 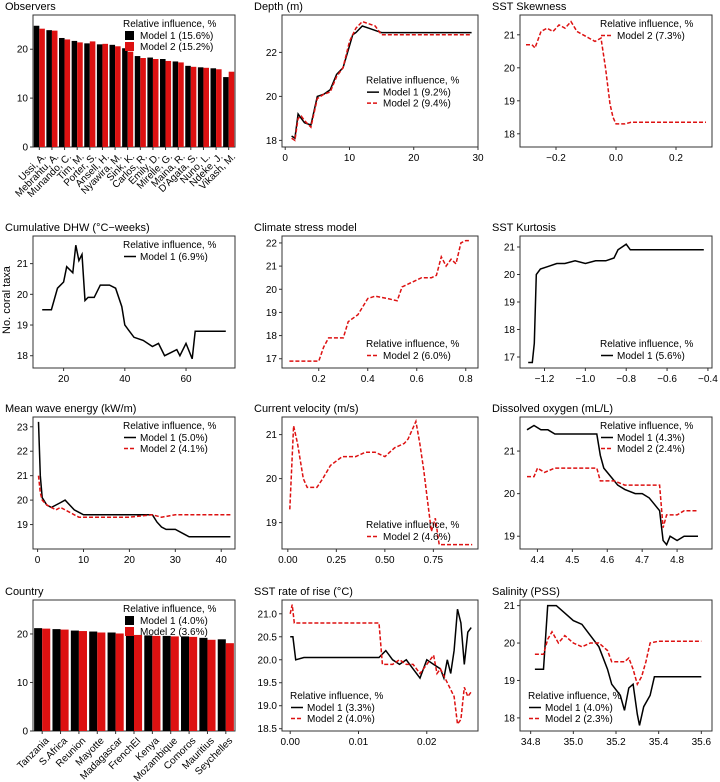 I want to click on x-tick-label: 40, so click(x=125, y=379).